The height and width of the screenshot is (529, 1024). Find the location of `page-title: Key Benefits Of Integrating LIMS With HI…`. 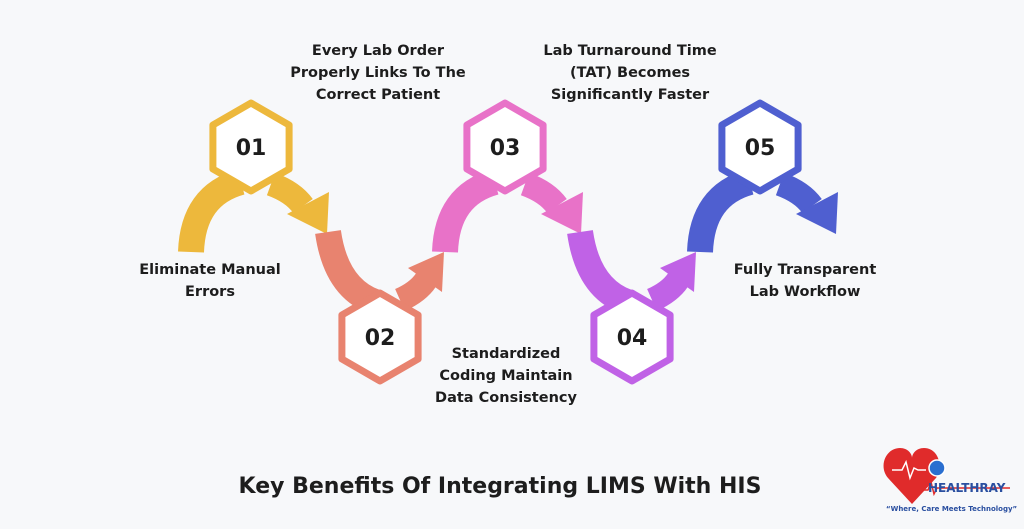

page-title: Key Benefits Of Integrating LIMS With HI… is located at coordinates (500, 486).